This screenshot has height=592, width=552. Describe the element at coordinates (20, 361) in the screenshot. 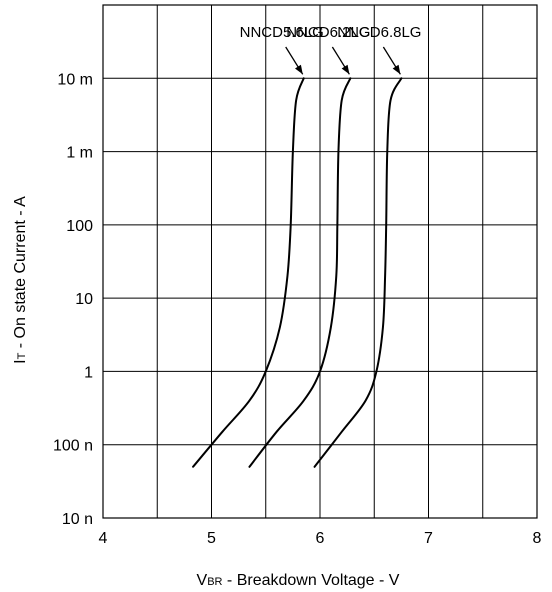

I see `y-axis-title-prefix: I` at that location.